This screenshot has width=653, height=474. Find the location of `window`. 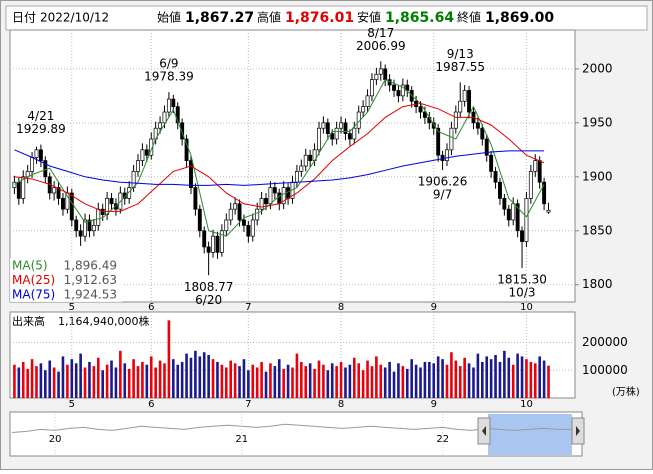

window is located at coordinates (530, 434).